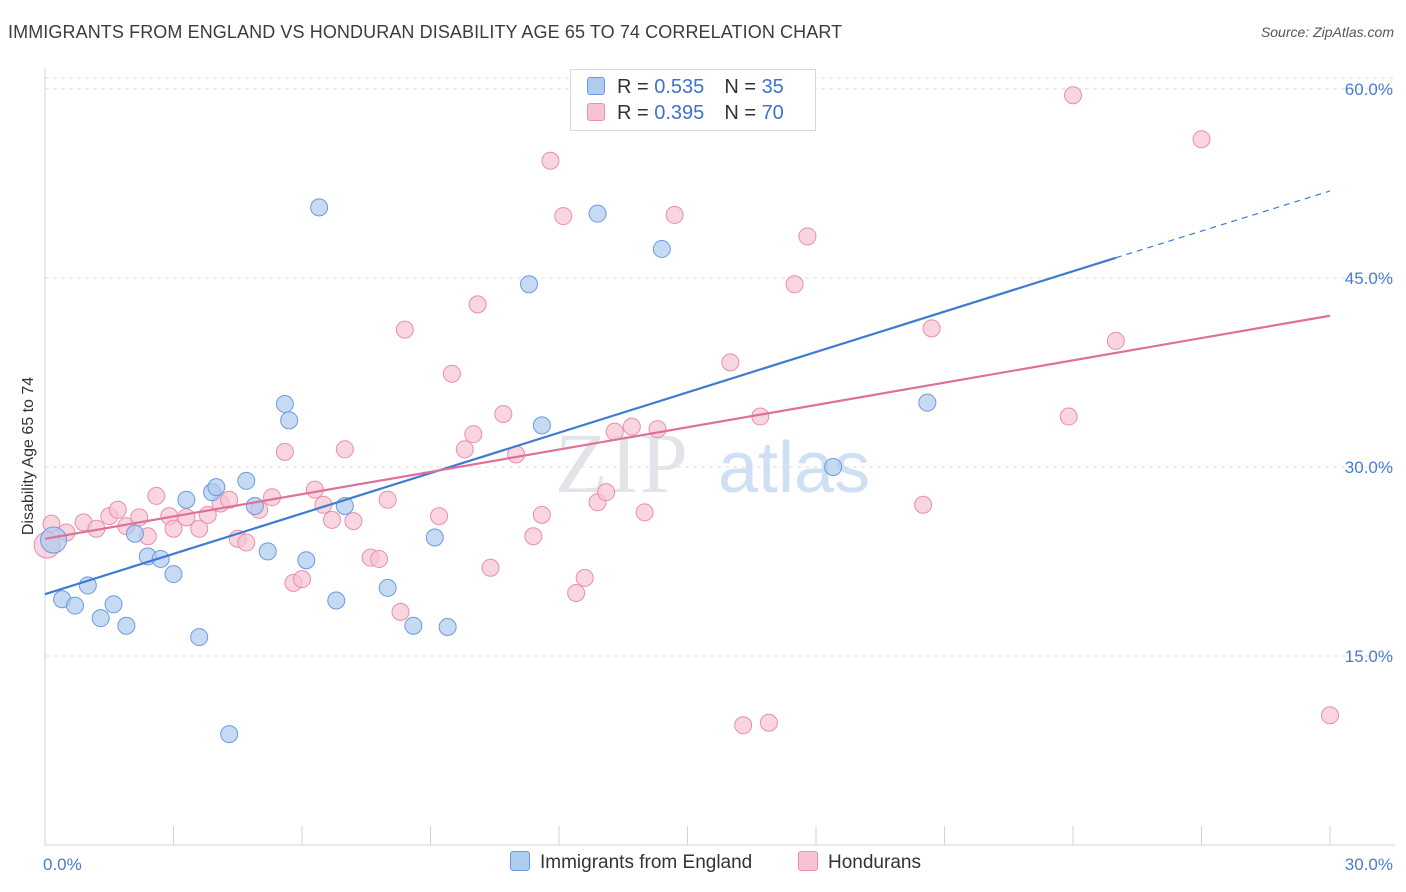  I want to click on y-tick-label: 30.0%, so click(1369, 467).